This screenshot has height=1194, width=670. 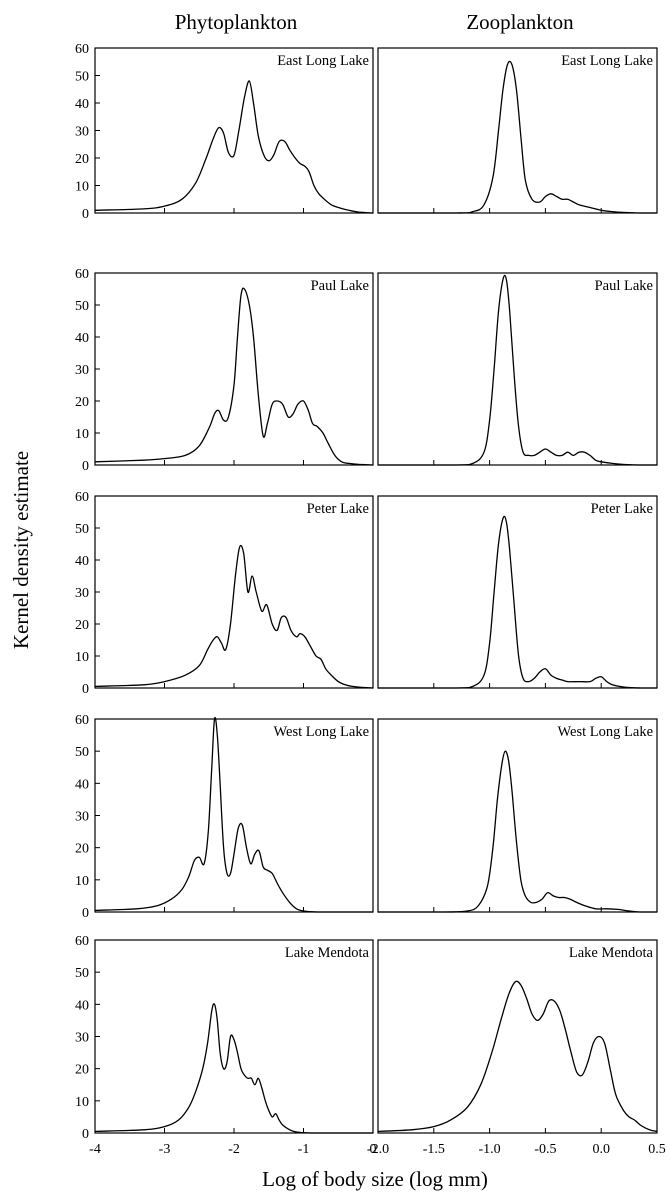 What do you see at coordinates (82, 1070) in the screenshot?
I see `panel-lake-mendota-phytoplankton-ytick-label-2: 20` at bounding box center [82, 1070].